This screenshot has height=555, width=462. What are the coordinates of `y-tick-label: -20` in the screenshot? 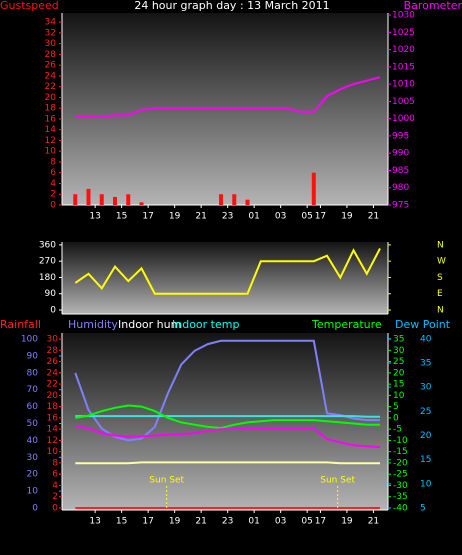 It's located at (400, 463).